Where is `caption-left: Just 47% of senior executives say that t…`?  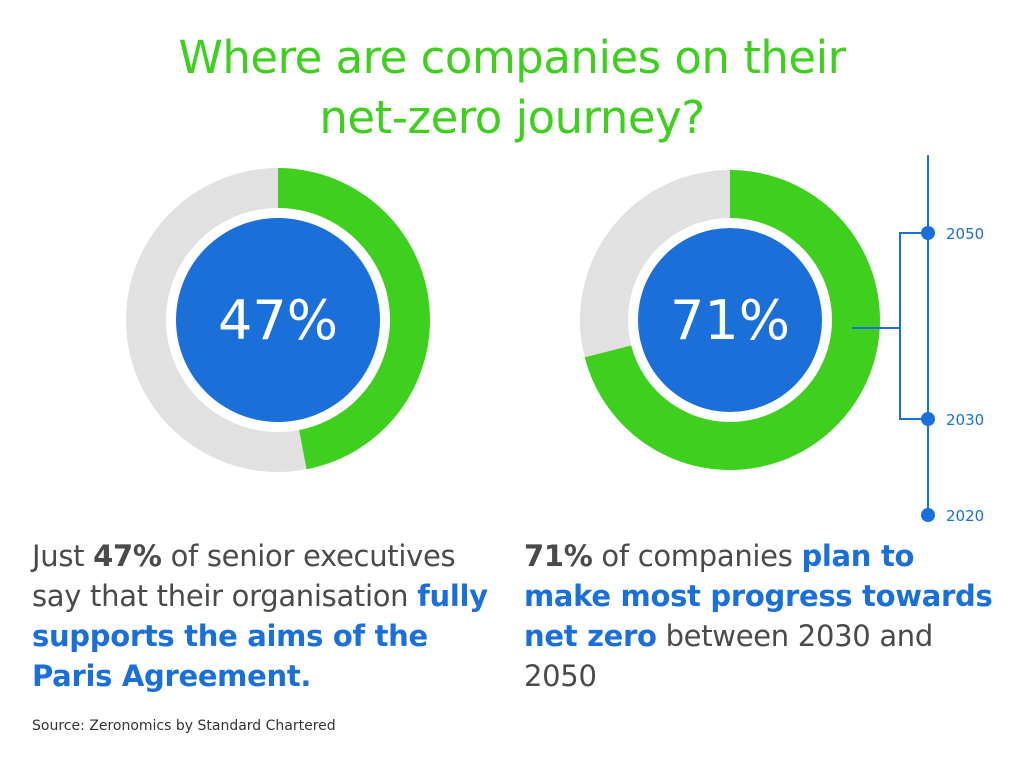 caption-left: Just 47% of senior executives say that t… is located at coordinates (260, 616).